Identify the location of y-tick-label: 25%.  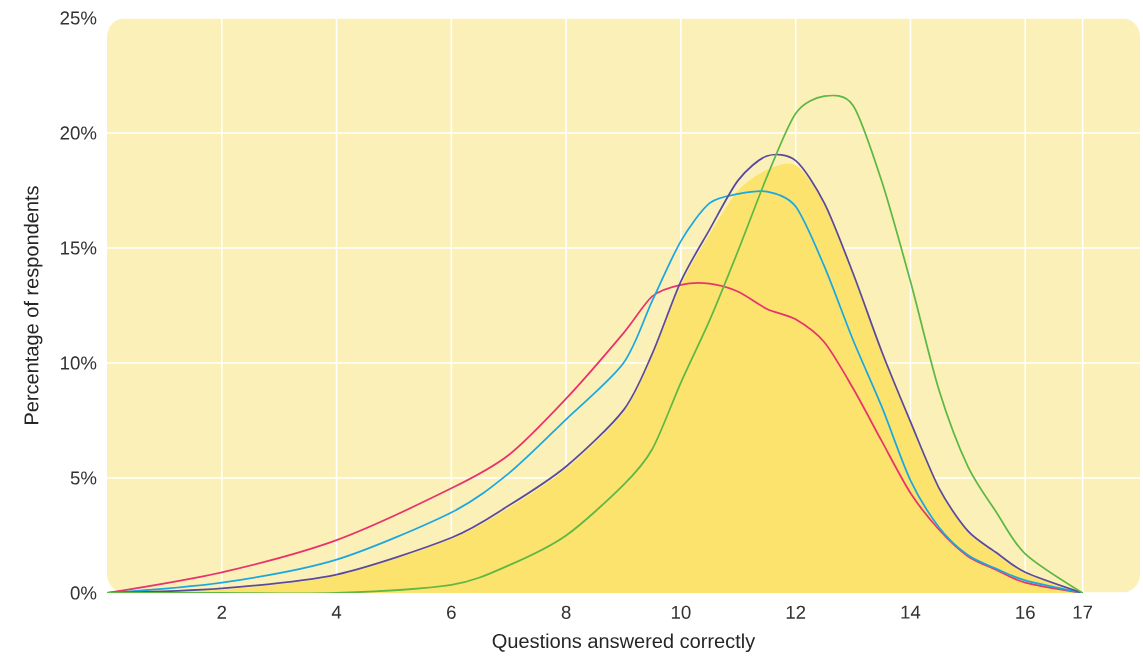
(78, 18).